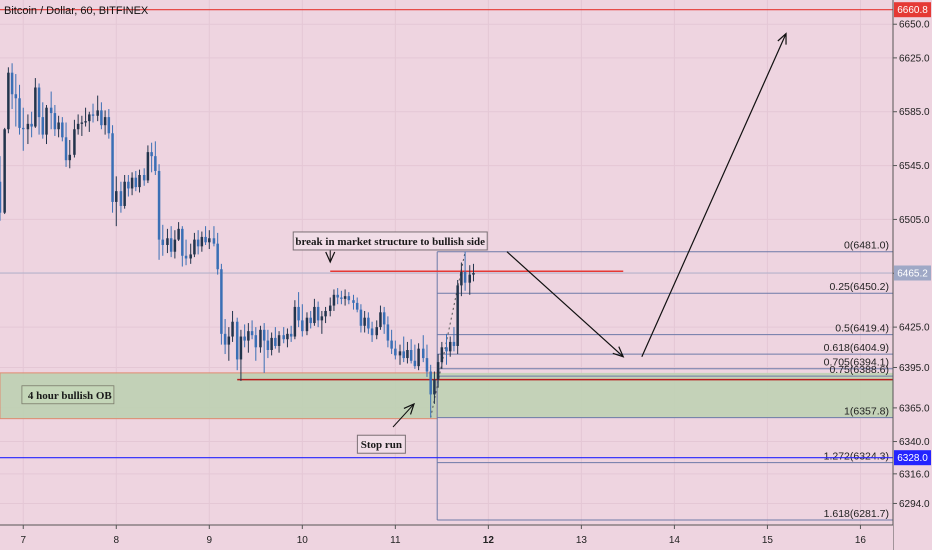 This screenshot has width=932, height=550. What do you see at coordinates (856, 348) in the screenshot?
I see `fib-level-label: 0.618(6404.9)` at bounding box center [856, 348].